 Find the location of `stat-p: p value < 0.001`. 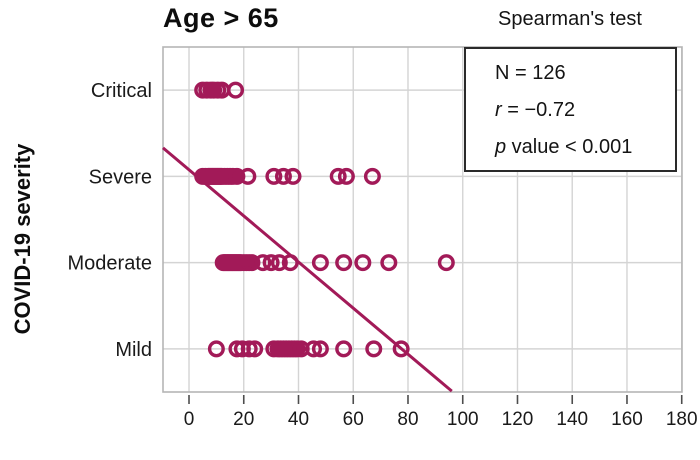

stat-p: p value < 0.001 is located at coordinates (564, 147).